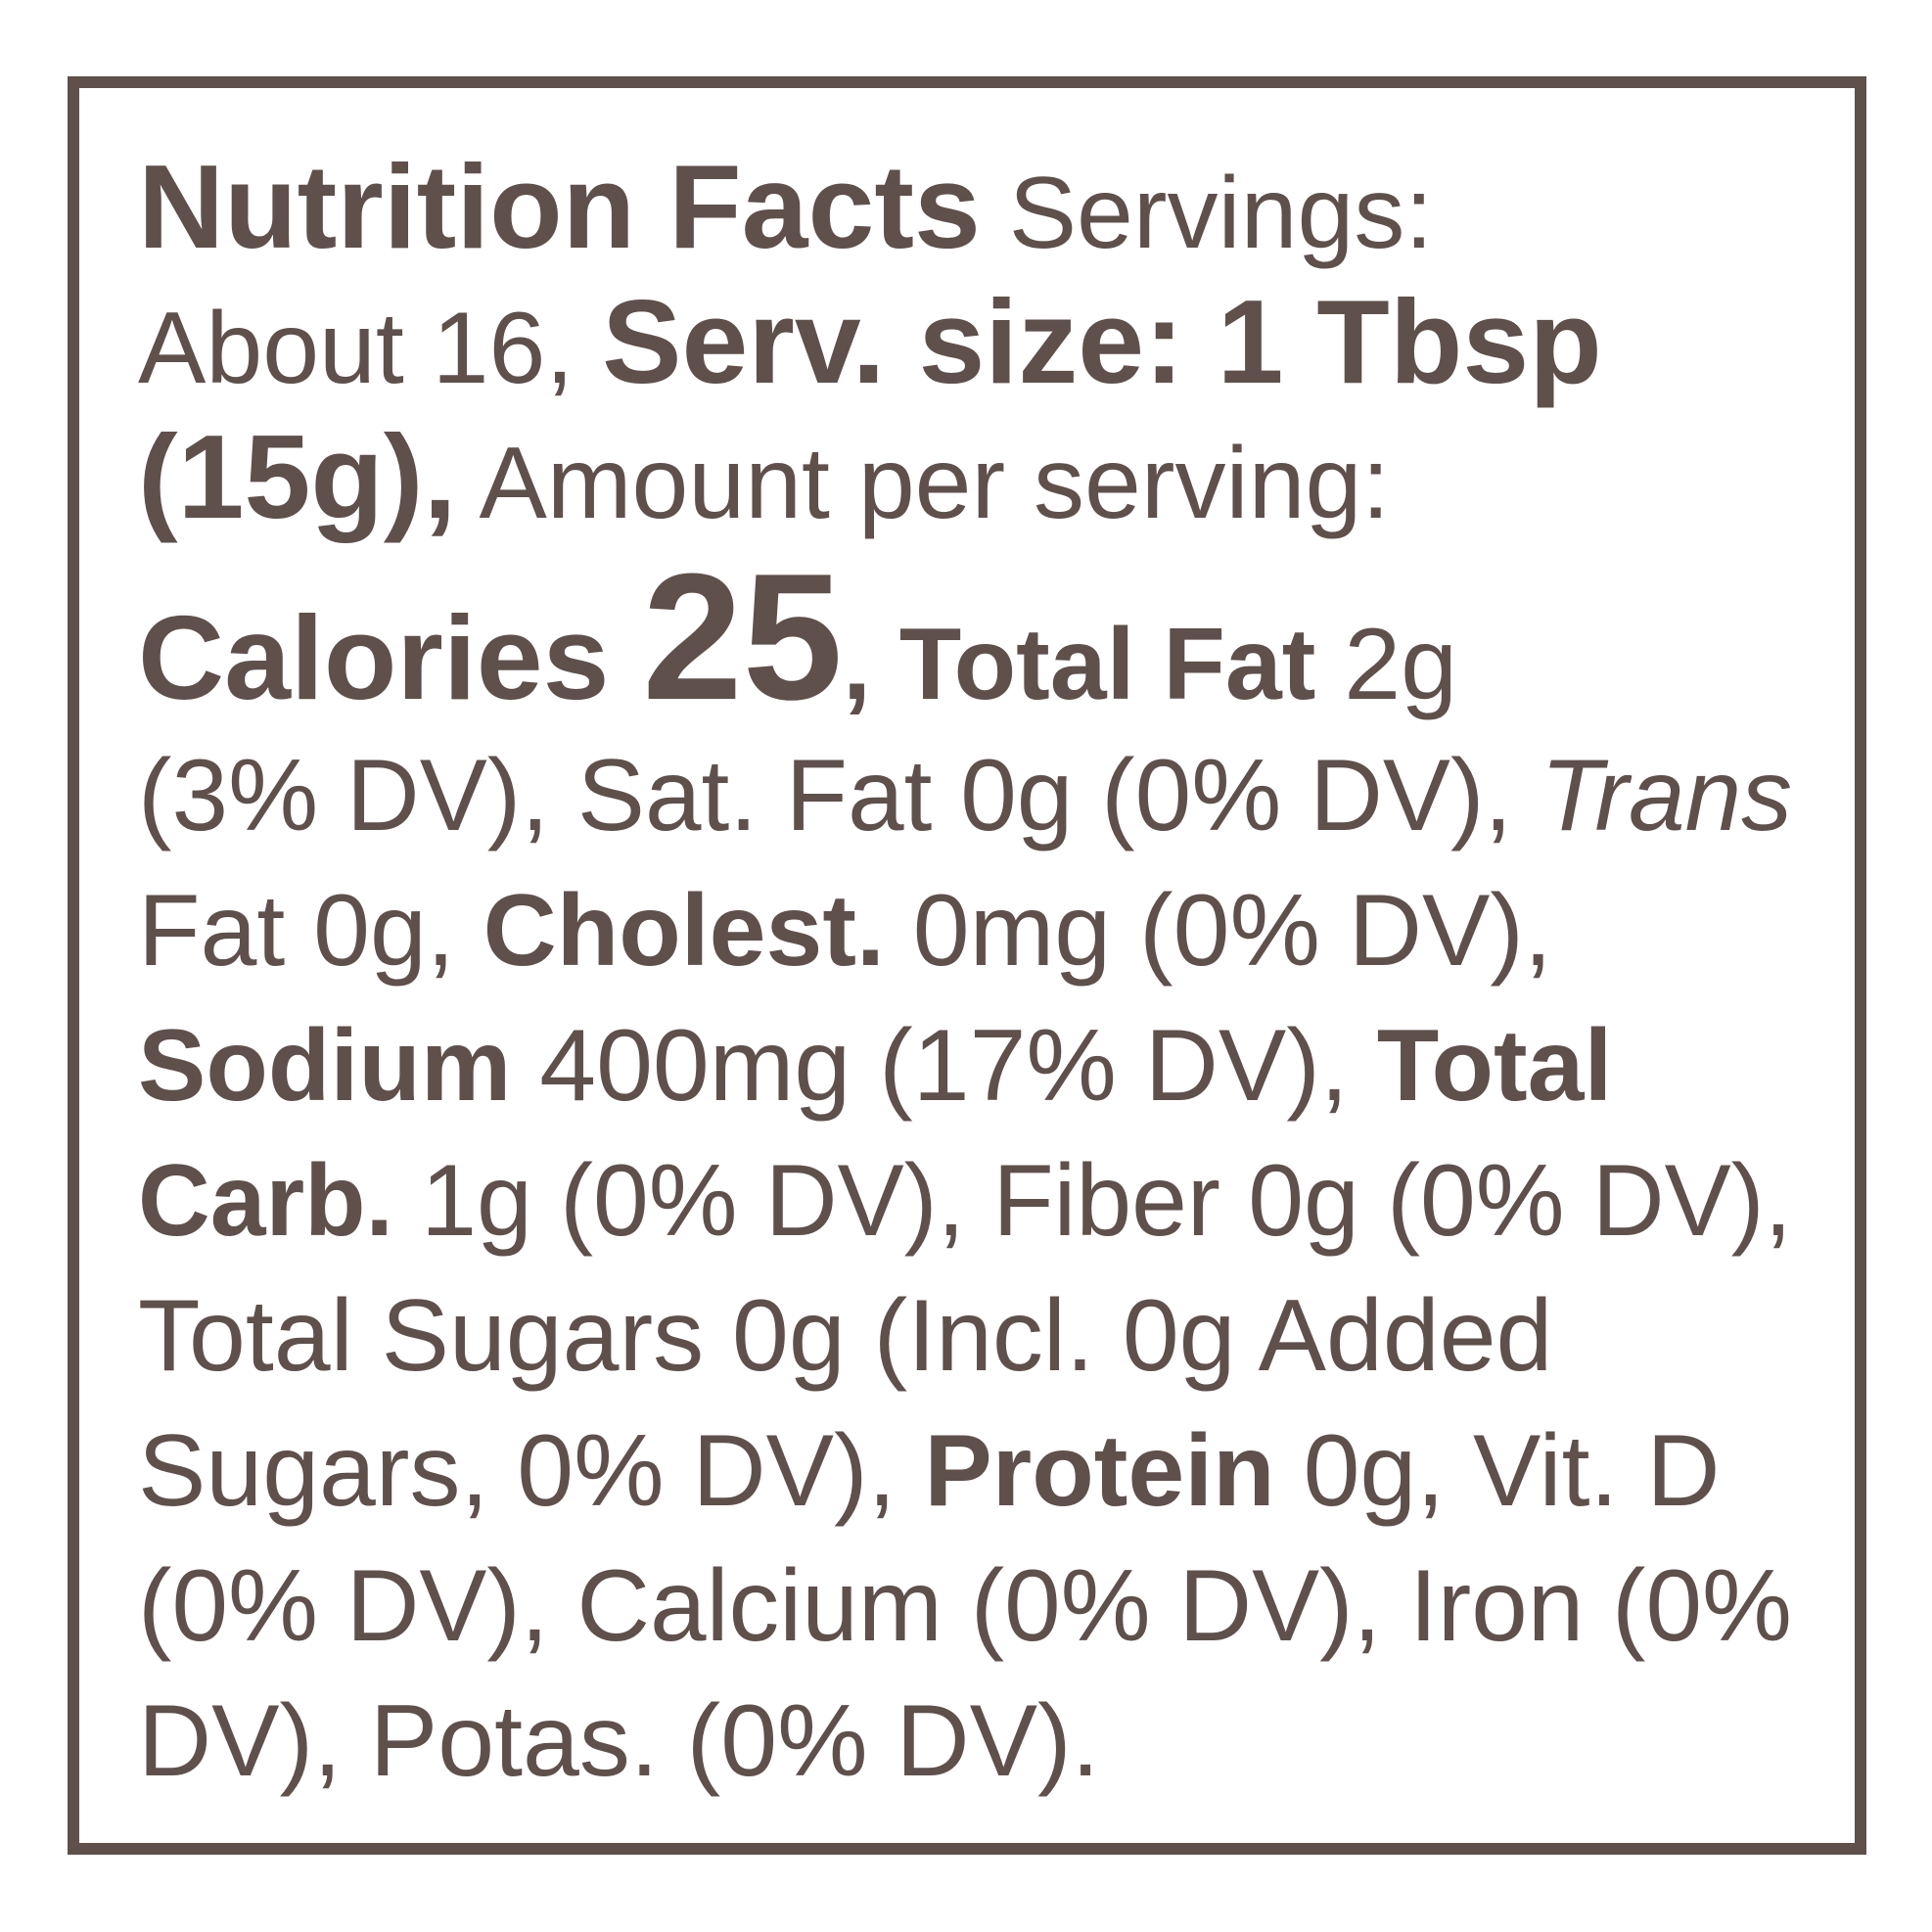 The image size is (1932, 1932). Describe the element at coordinates (1497, 1471) in the screenshot. I see `text-segment: 0g, Vit. D` at that location.